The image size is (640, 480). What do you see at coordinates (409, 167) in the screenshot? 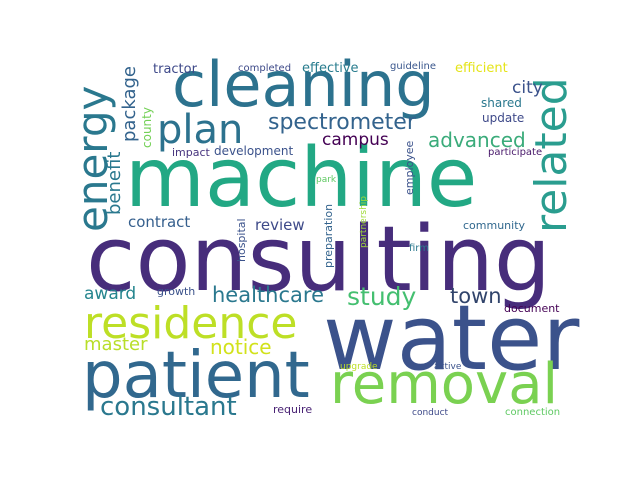
I see `word-employee: employee` at bounding box center [409, 167].